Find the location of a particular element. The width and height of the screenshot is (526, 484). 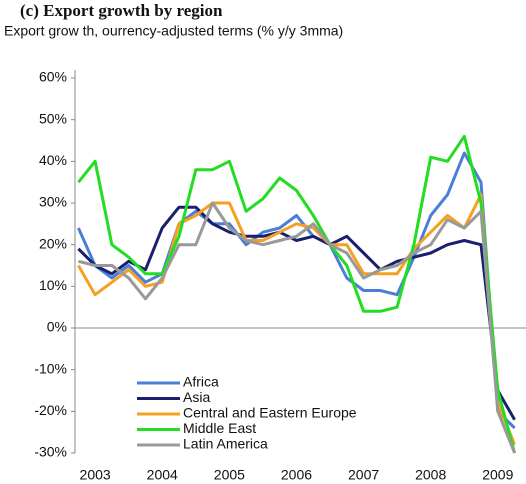

legend-label: Africa is located at coordinates (201, 382).